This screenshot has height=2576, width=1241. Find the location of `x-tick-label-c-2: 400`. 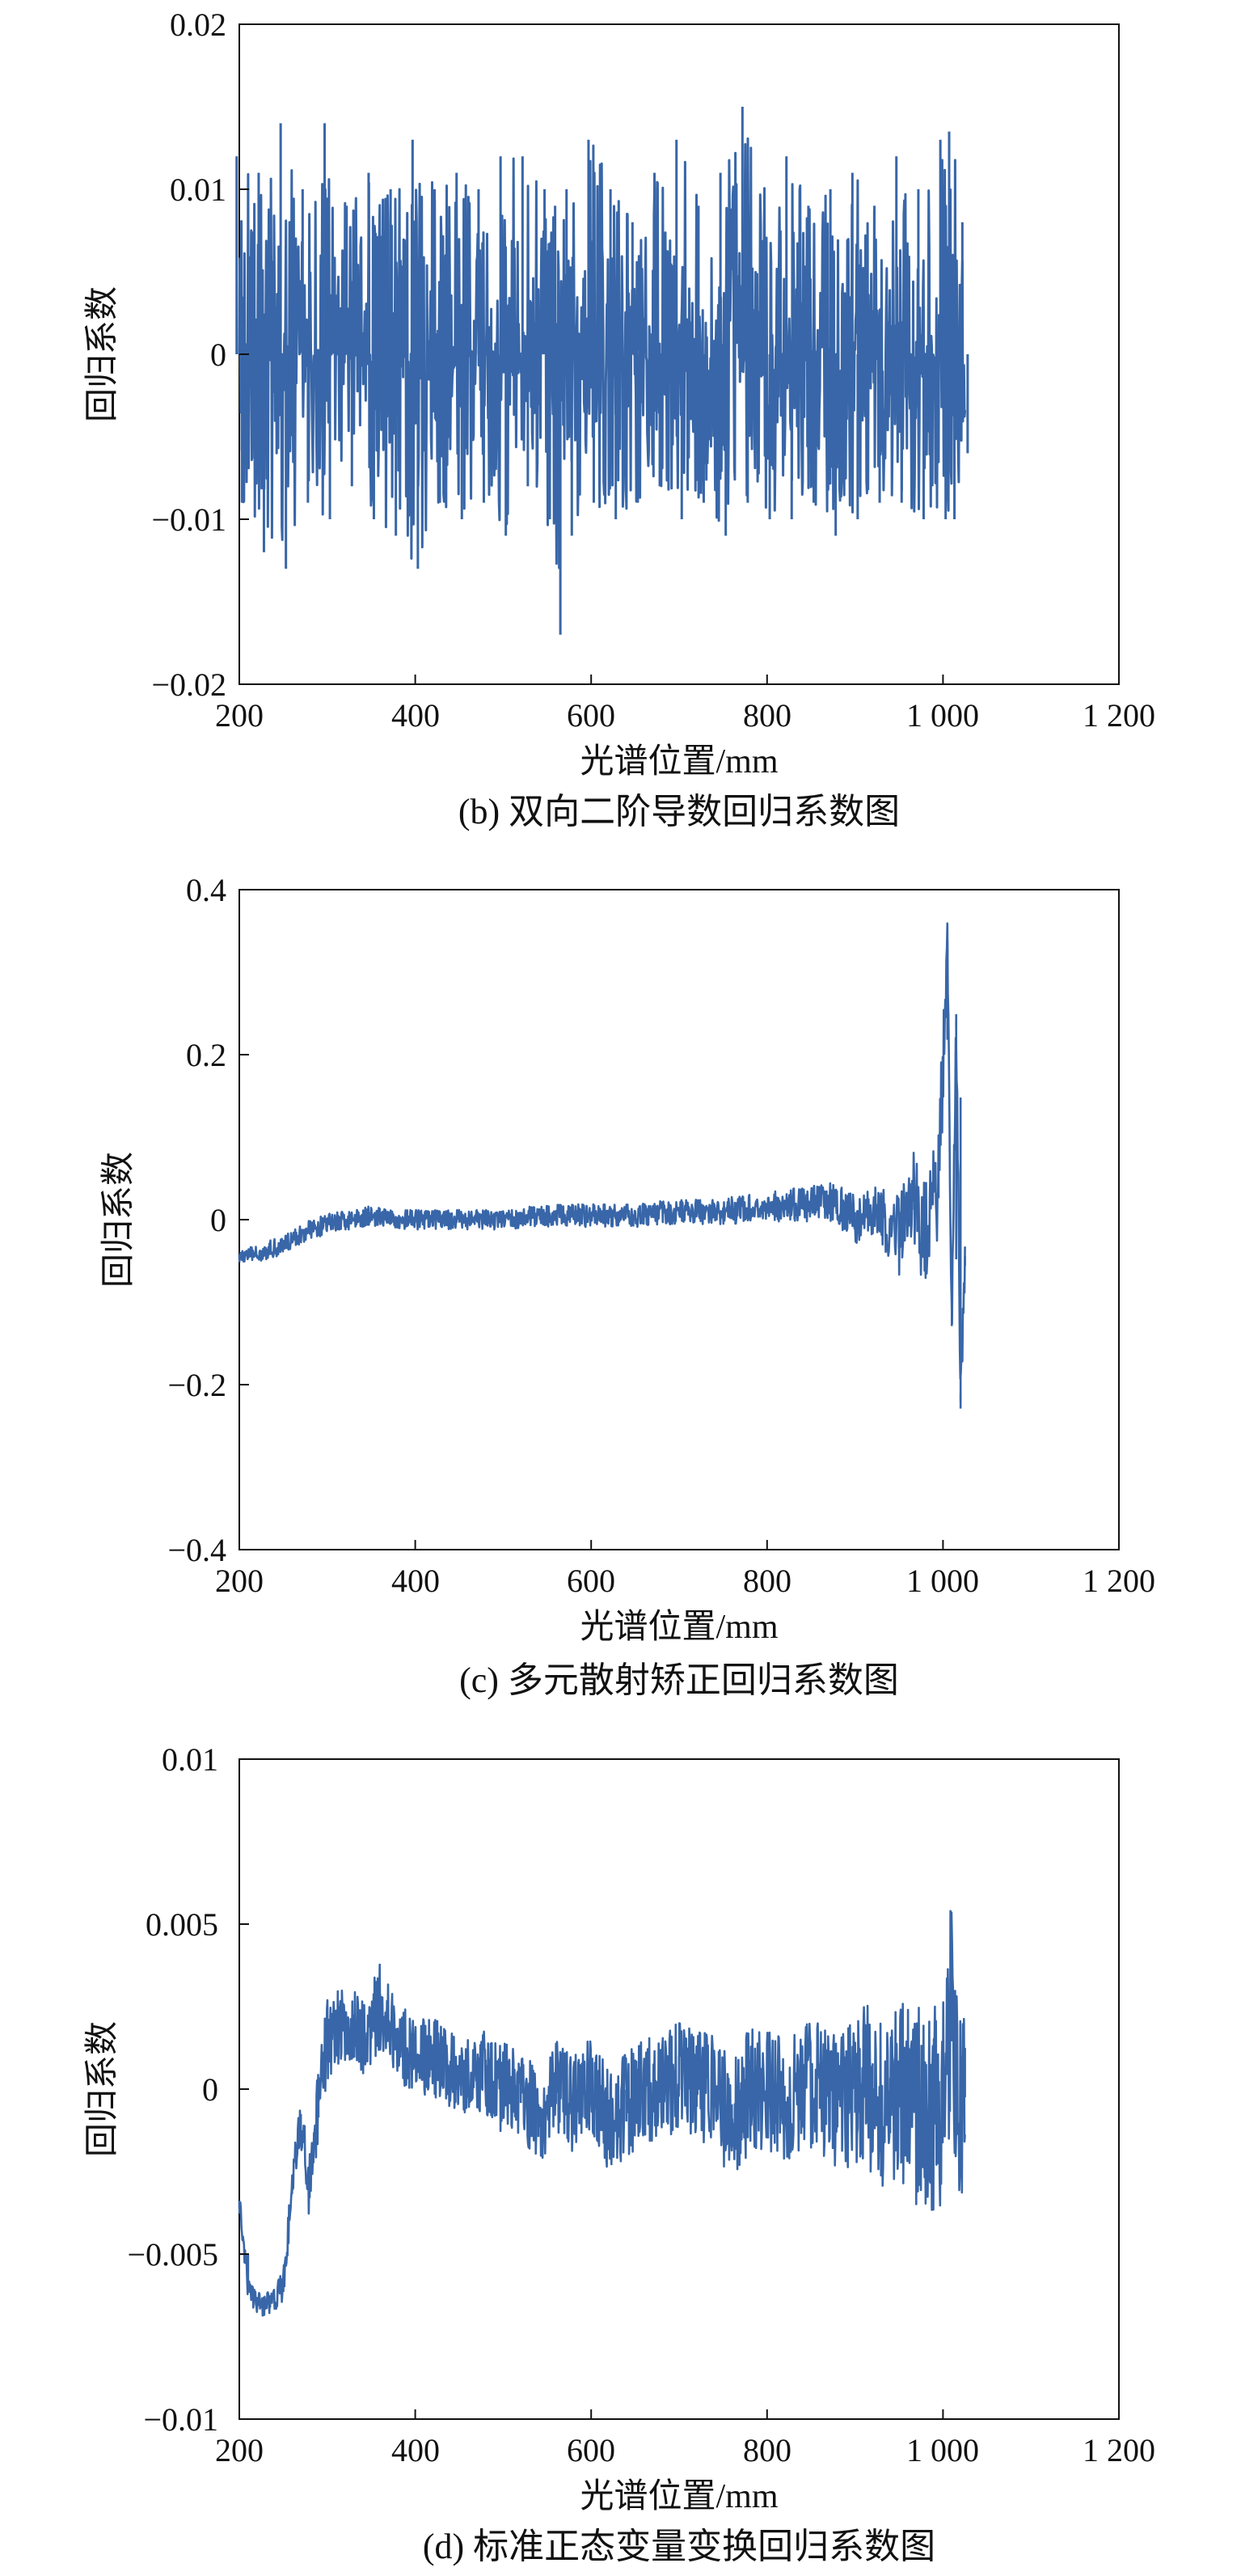

x-tick-label-c-2: 400 is located at coordinates (415, 1581).